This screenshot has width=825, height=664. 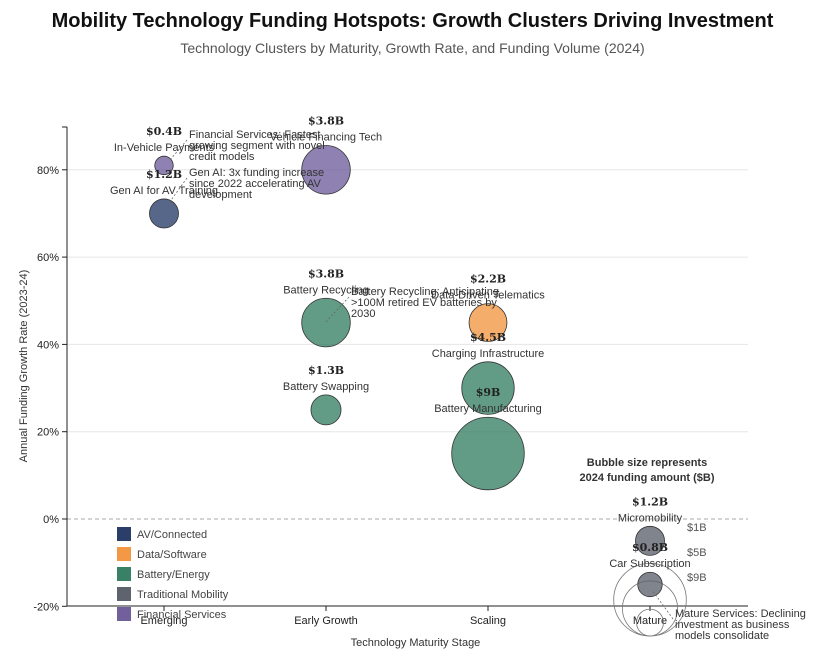 What do you see at coordinates (326, 621) in the screenshot?
I see `x-tick-label-1: Early Growth` at bounding box center [326, 621].